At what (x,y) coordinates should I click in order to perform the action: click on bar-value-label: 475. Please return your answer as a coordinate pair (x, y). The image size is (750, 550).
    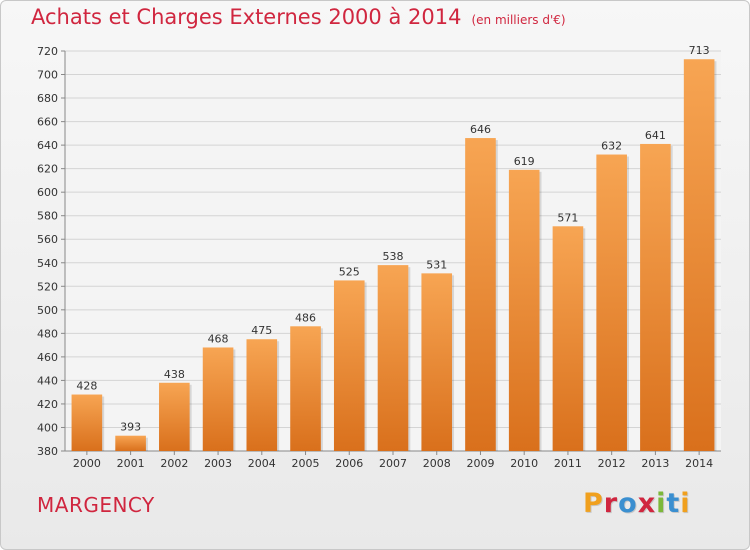
    Looking at the image, I should click on (261, 330).